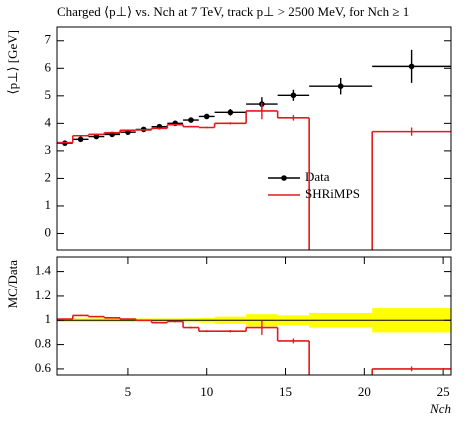  What do you see at coordinates (285, 391) in the screenshot?
I see `x-tick-label: 15` at bounding box center [285, 391].